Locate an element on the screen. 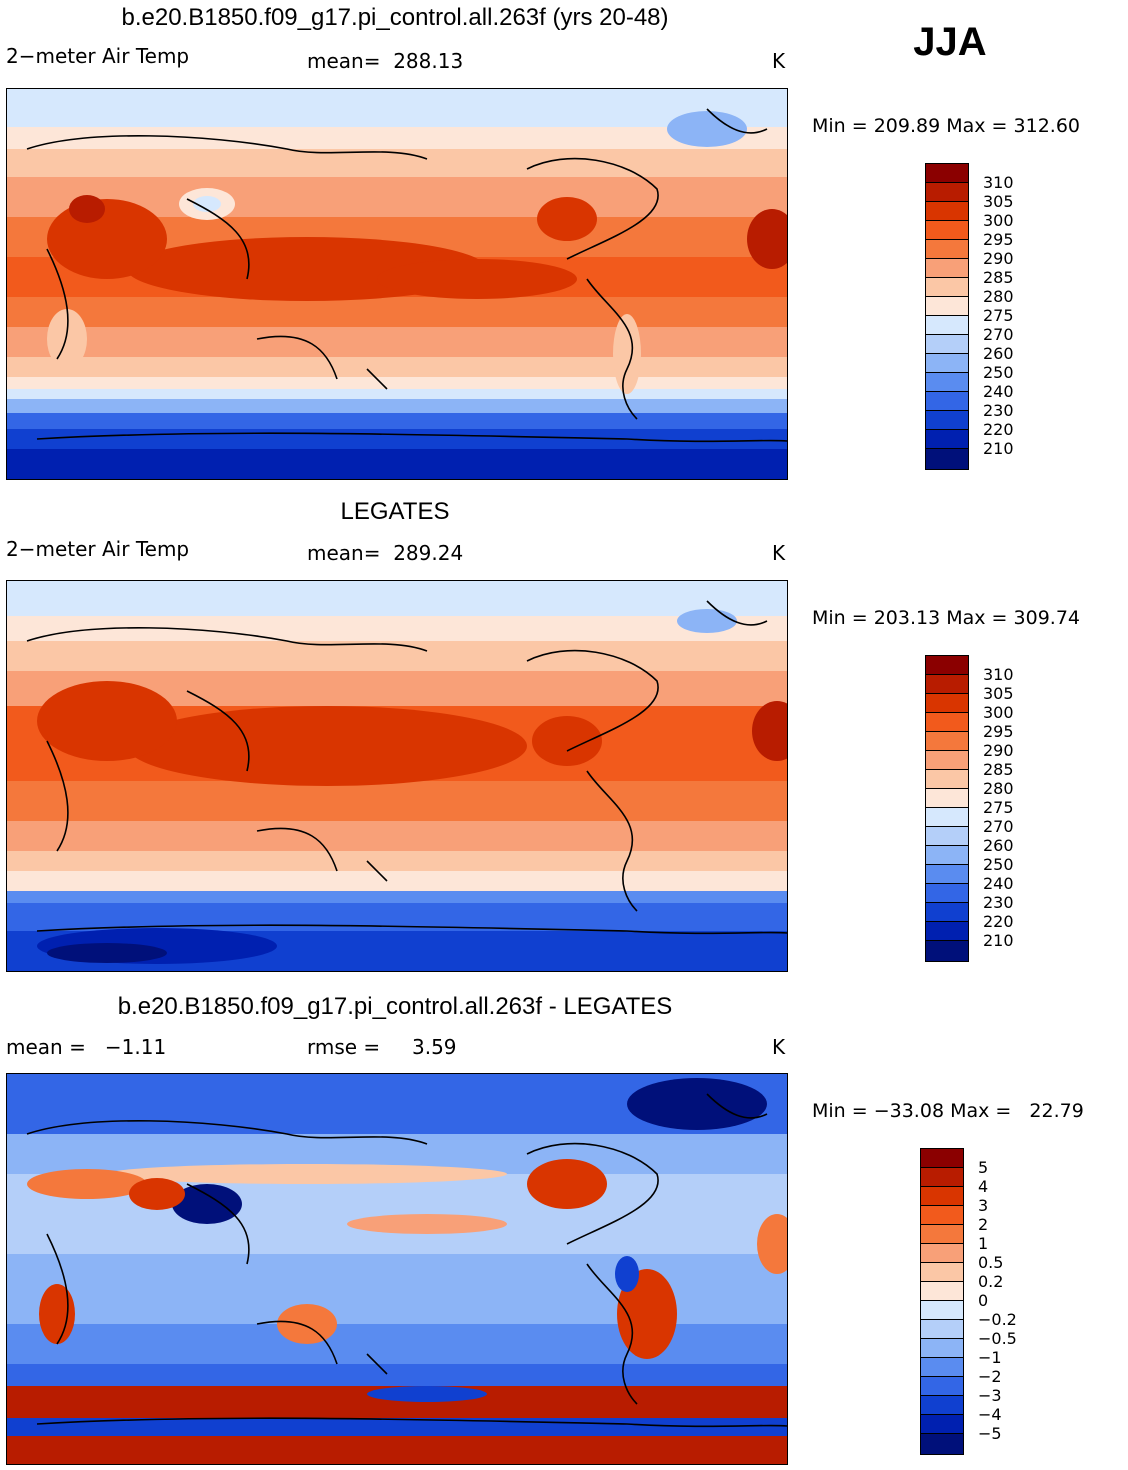  panel-3-rmse-label: rmse = 3.59 is located at coordinates (382, 1047).